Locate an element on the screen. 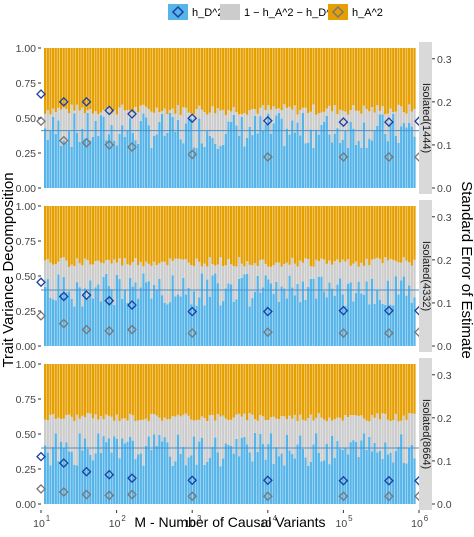 The height and width of the screenshot is (537, 474). left-tick-label: 1.00 is located at coordinates (26, 207).